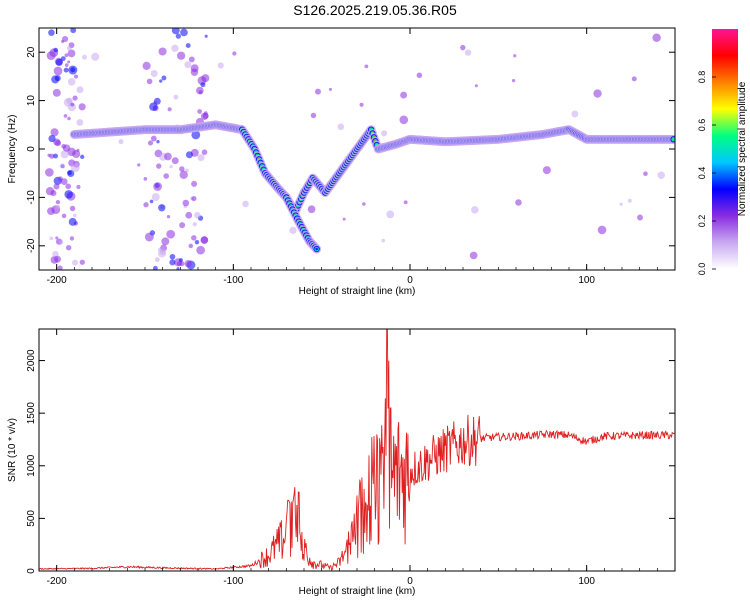  What do you see at coordinates (31, 52) in the screenshot?
I see `spectrogram-y-tick-label: 20` at bounding box center [31, 52].